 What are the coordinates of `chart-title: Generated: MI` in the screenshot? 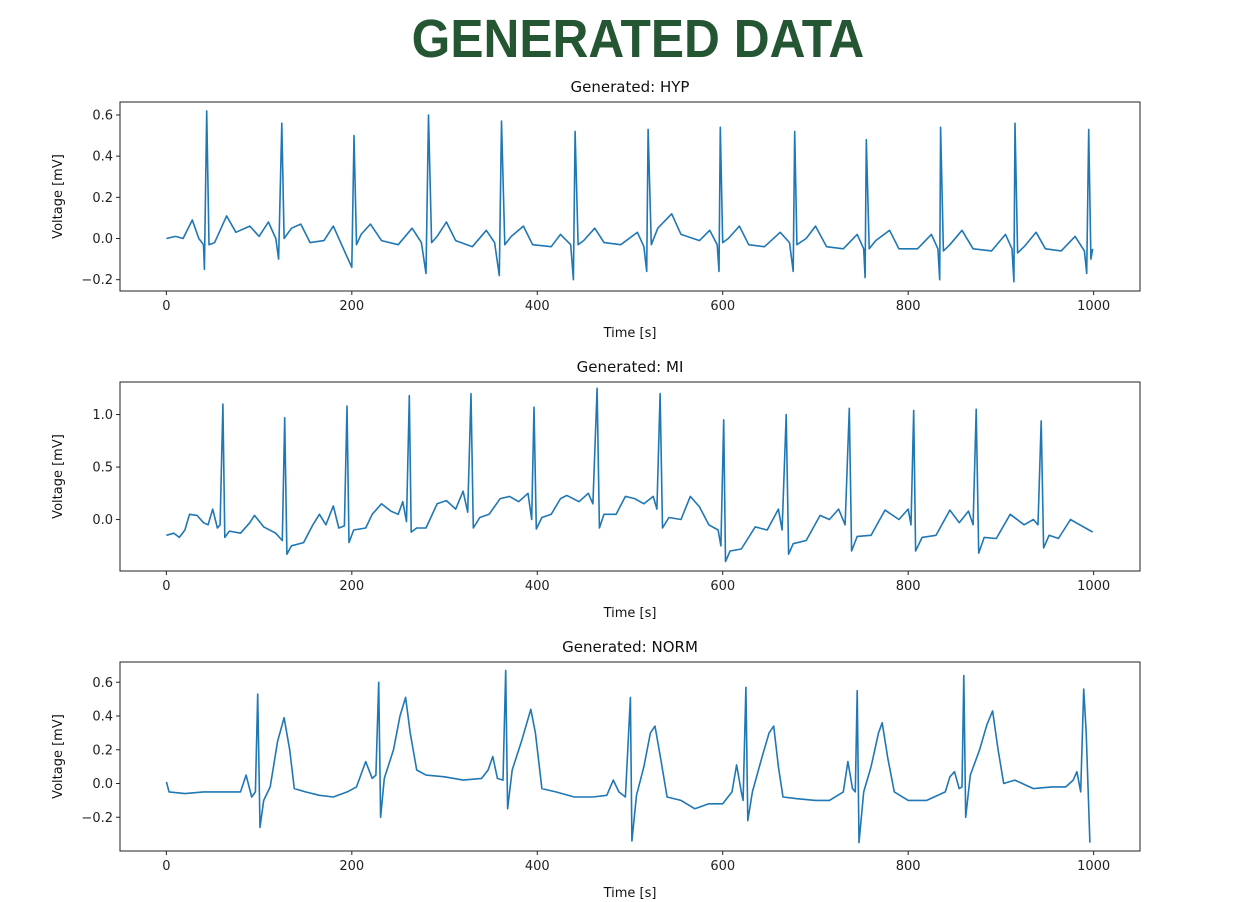 It's located at (630, 367).